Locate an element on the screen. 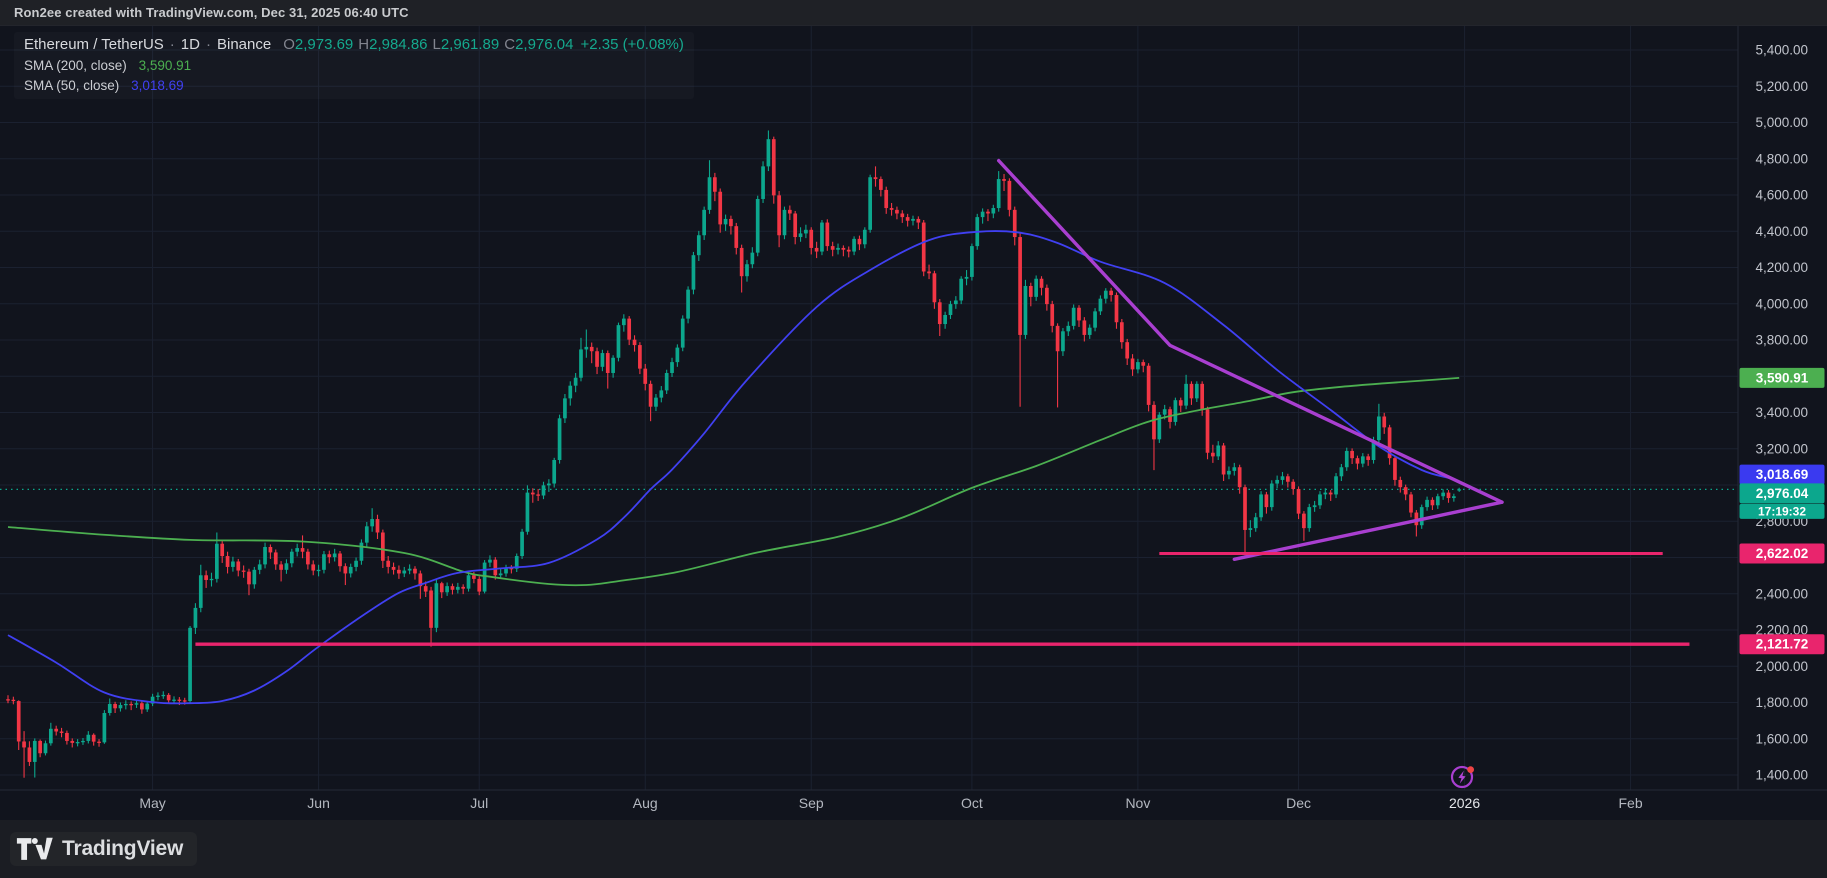 Image resolution: width=1827 pixels, height=878 pixels. svg-text: 4,800.00 is located at coordinates (1781, 158).